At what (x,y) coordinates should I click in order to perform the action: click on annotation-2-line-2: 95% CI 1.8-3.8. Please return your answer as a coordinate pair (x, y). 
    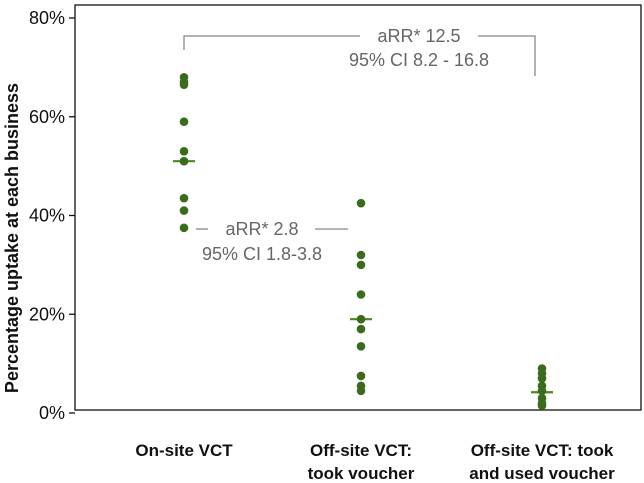
    Looking at the image, I should click on (262, 254).